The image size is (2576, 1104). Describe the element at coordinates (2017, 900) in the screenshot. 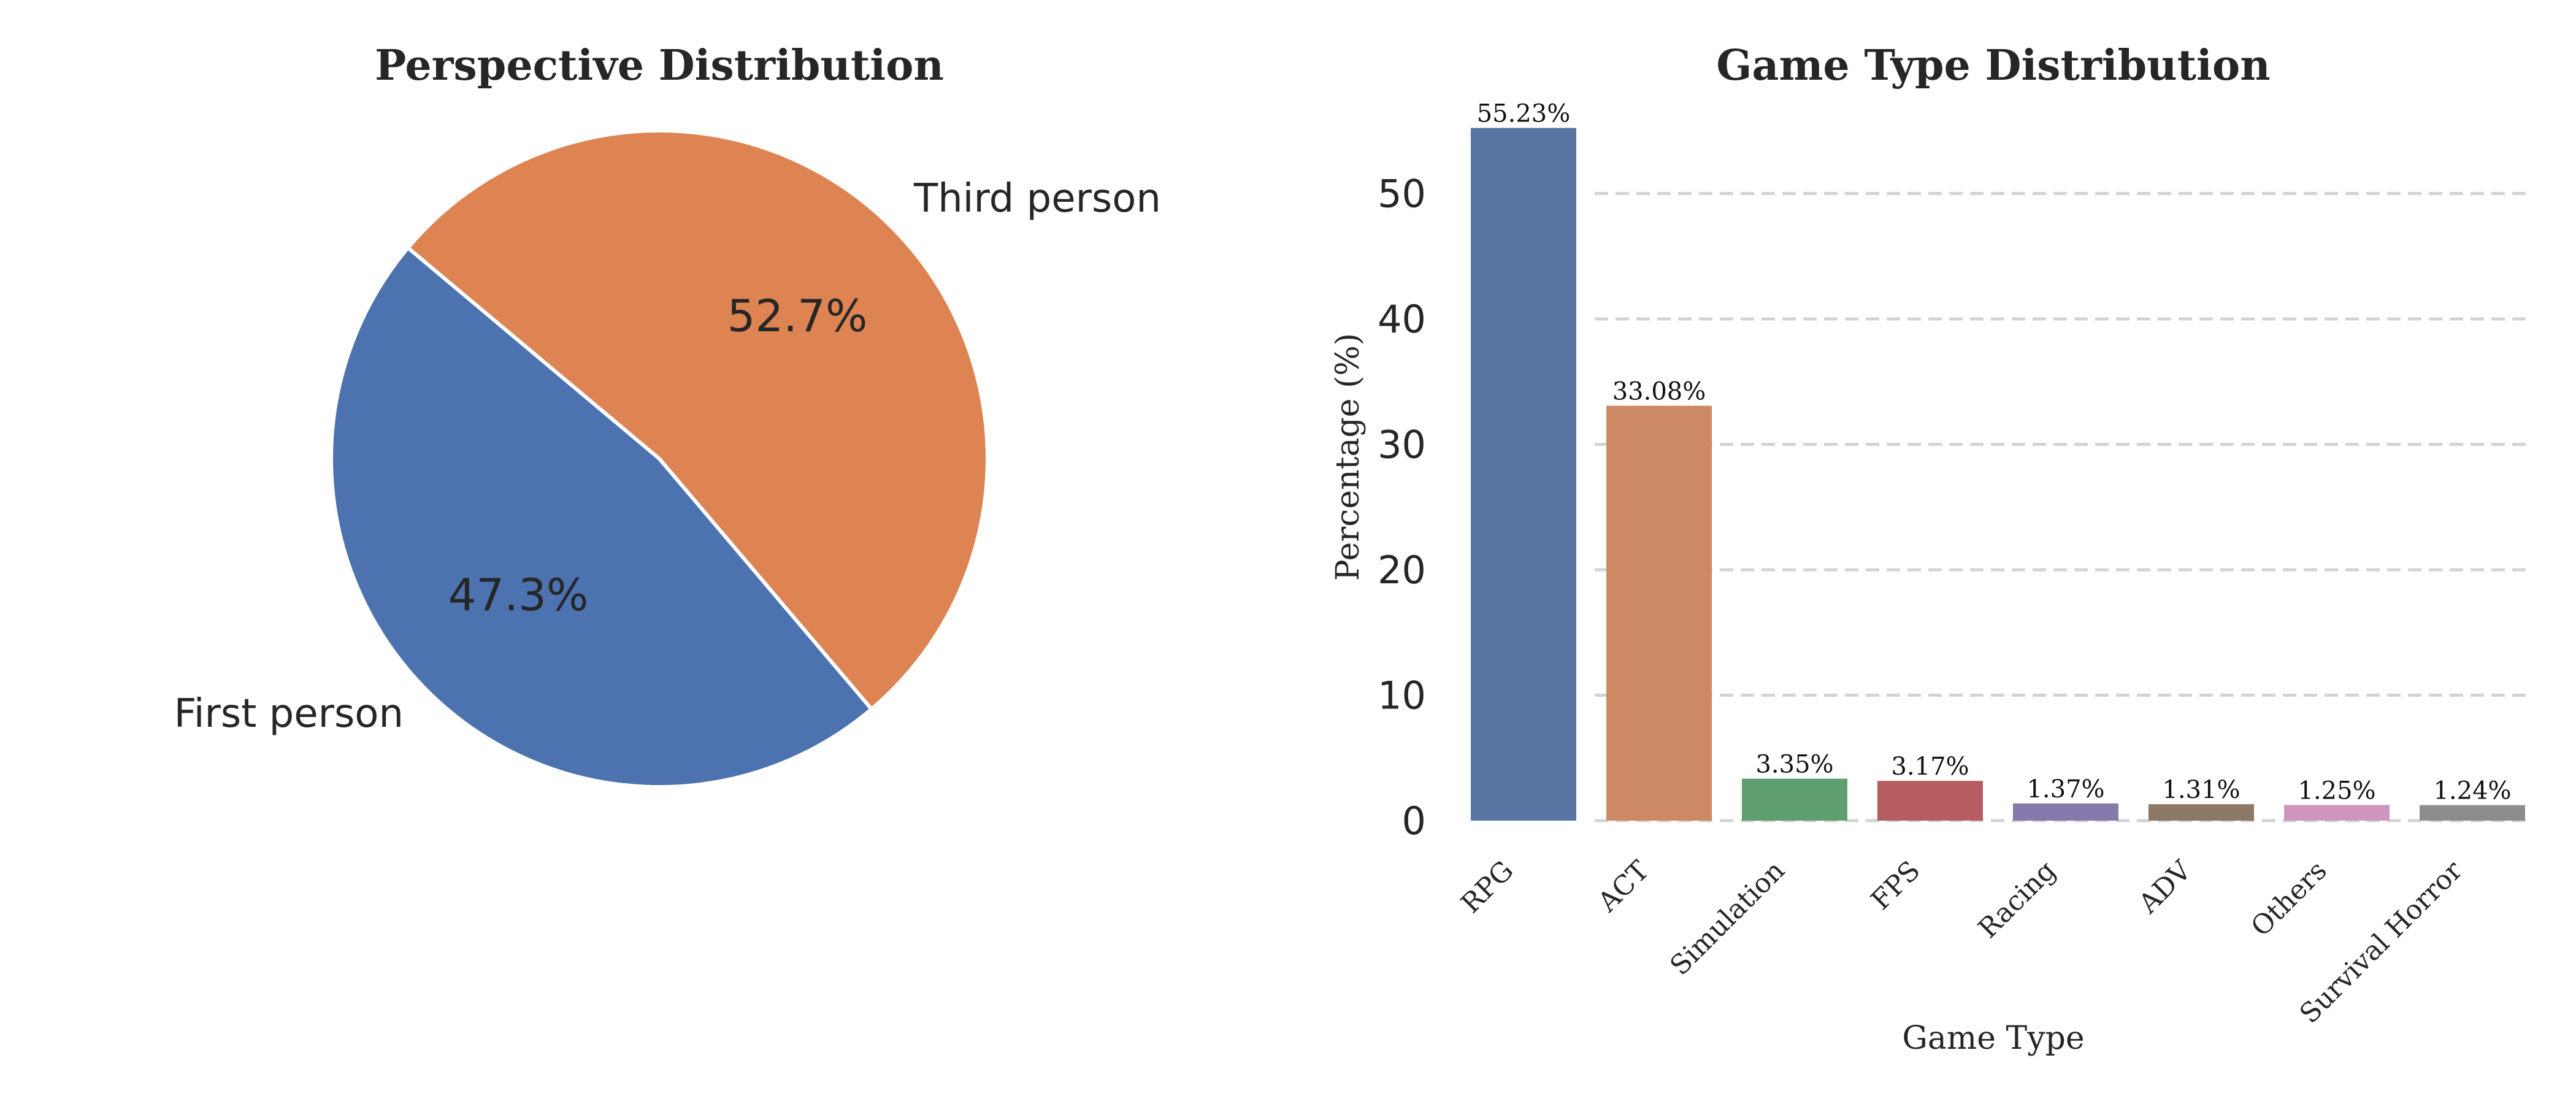

I see `bar-x-tick-label-racing: Racing` at that location.